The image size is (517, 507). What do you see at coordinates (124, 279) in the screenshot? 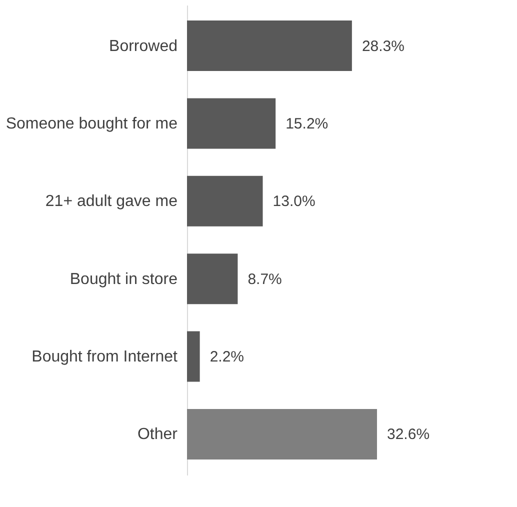
I see `y-tick-label: Bought in store` at bounding box center [124, 279].